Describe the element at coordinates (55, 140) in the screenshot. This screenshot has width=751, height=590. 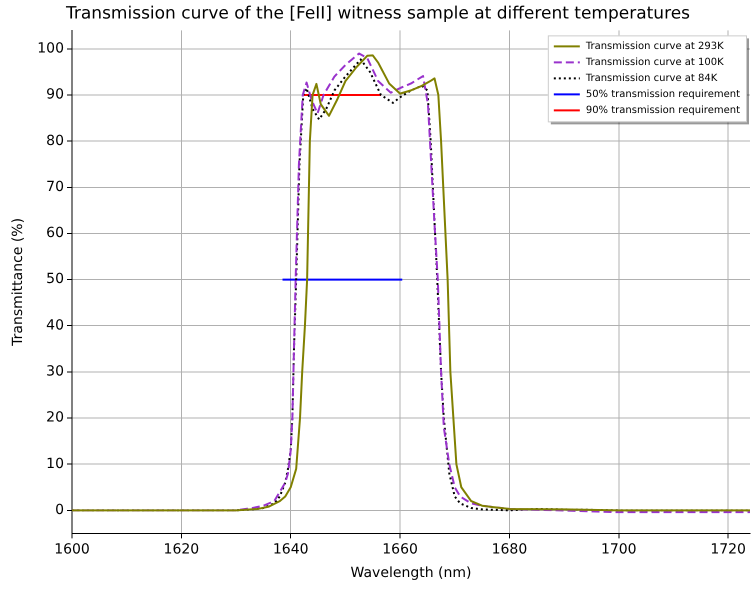
I see `y-tick-label: 80` at that location.